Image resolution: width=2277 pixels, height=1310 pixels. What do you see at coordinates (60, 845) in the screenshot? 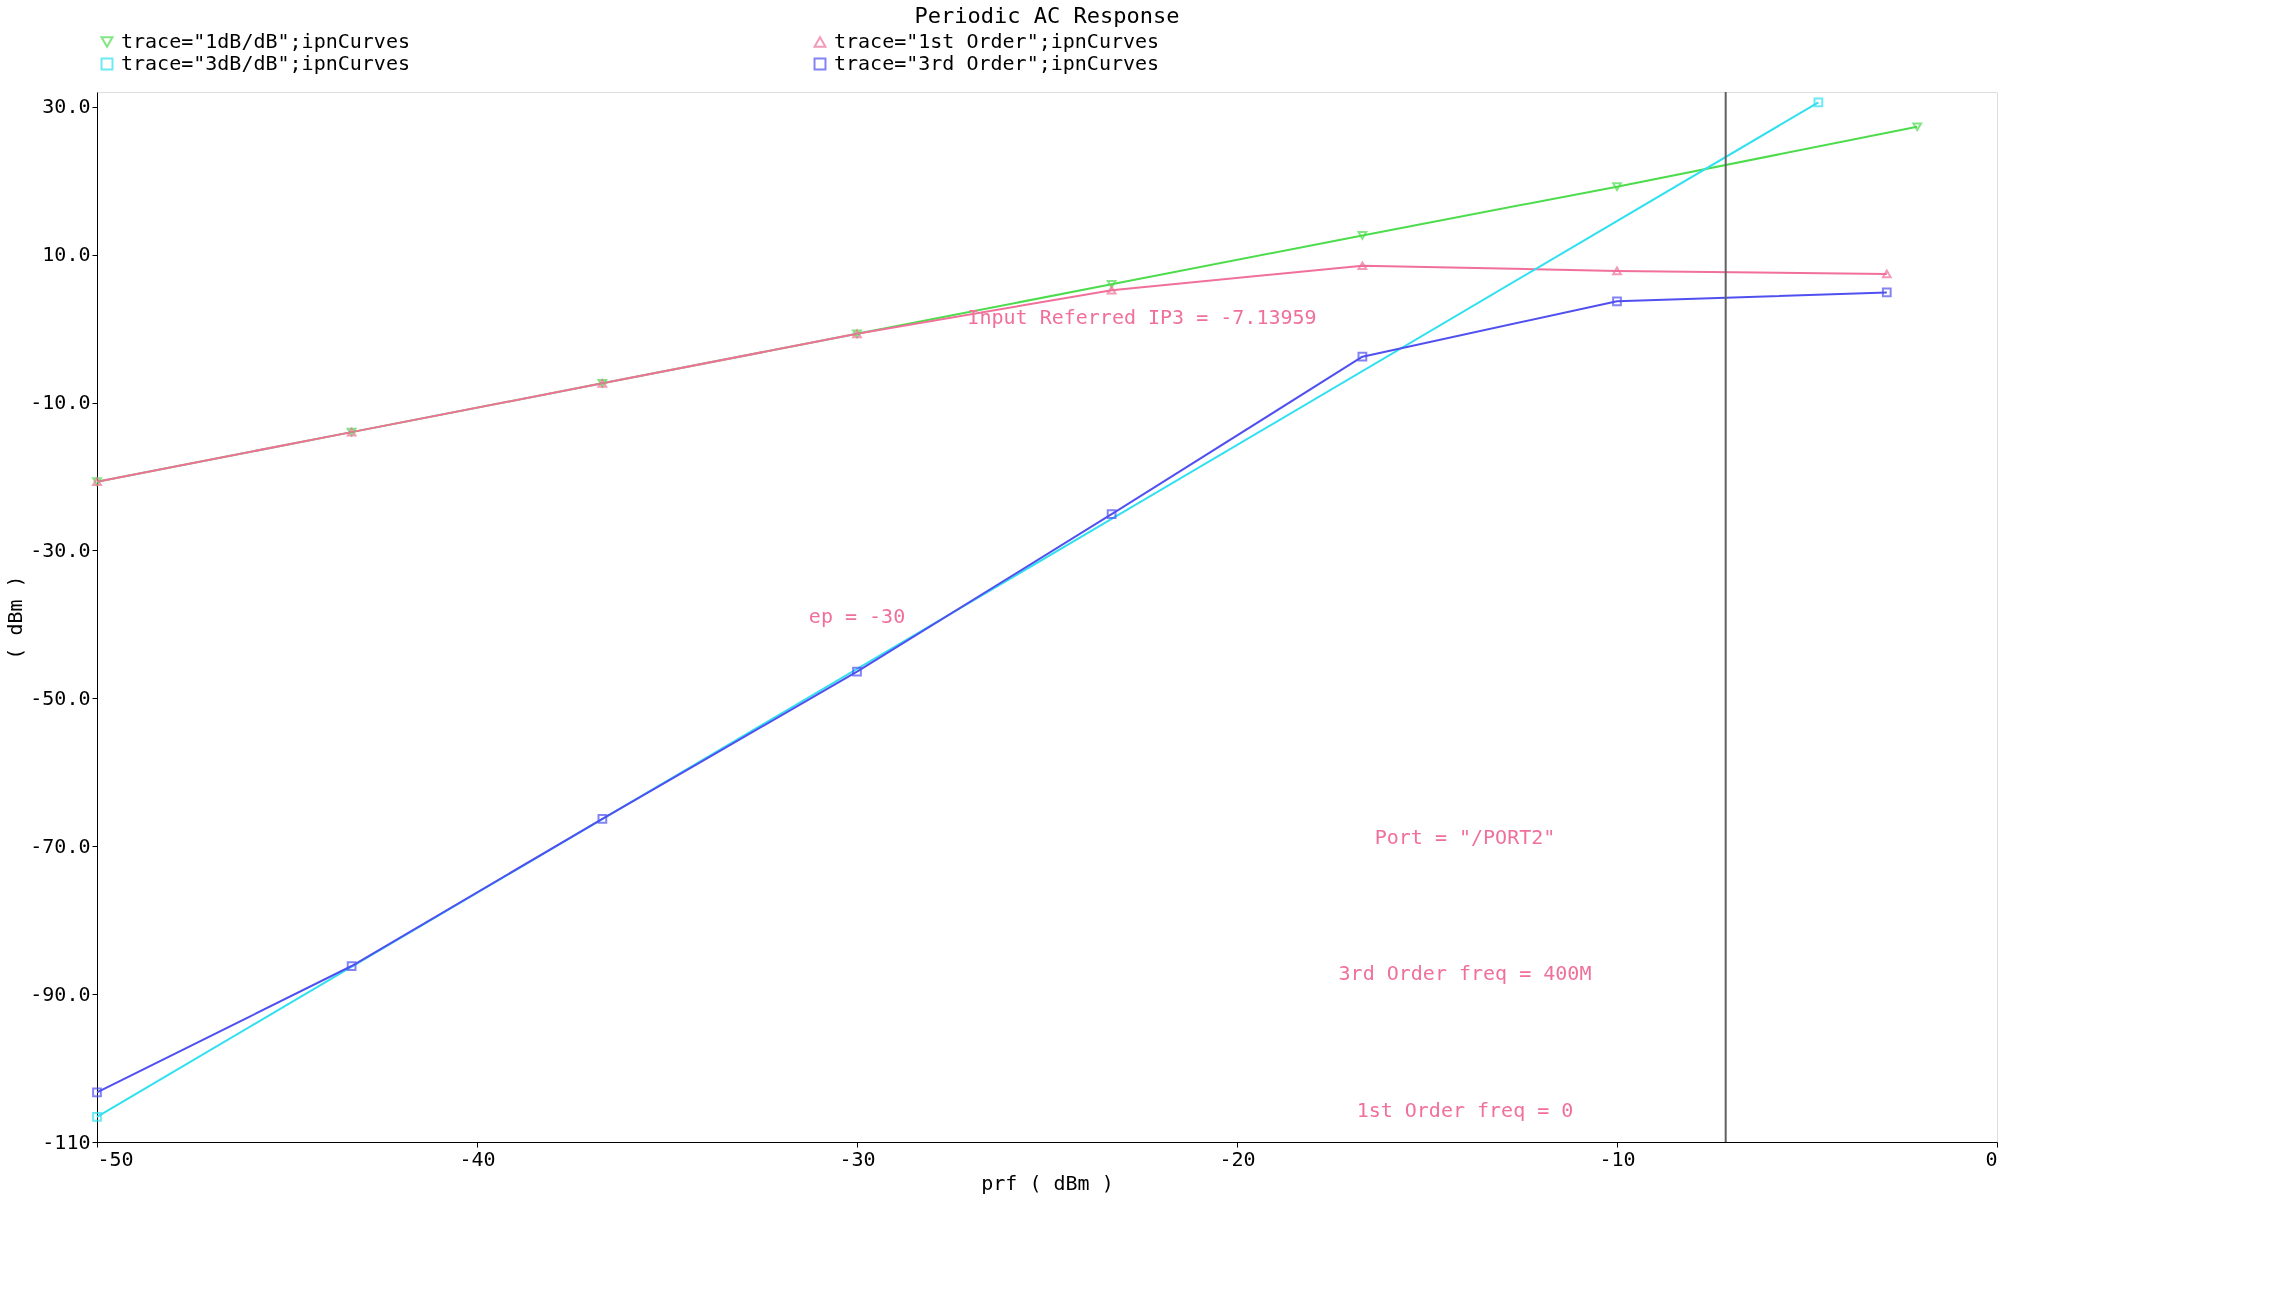
I see `y-tick-label: -70.0` at bounding box center [60, 845].